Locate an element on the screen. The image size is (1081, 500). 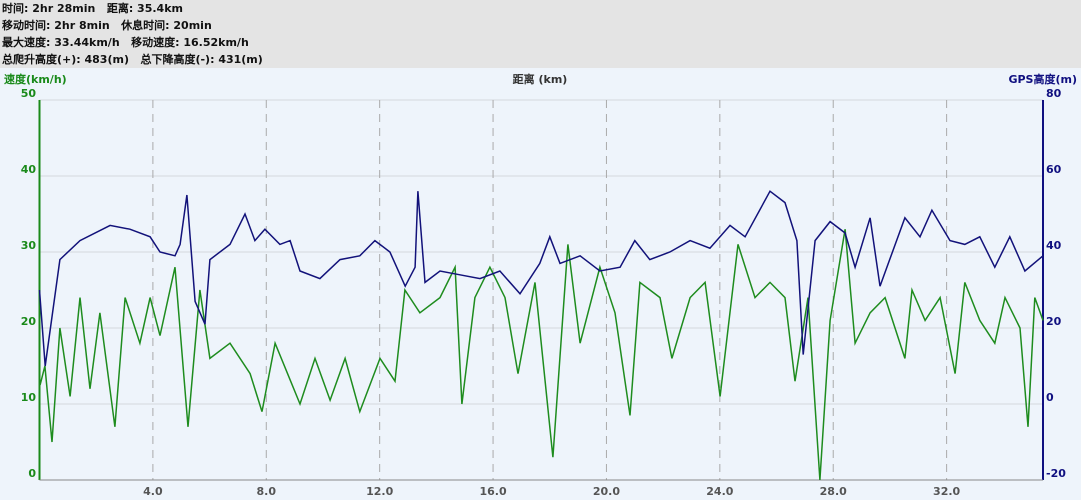
x-tick-label: 20.0 is located at coordinates (606, 491).